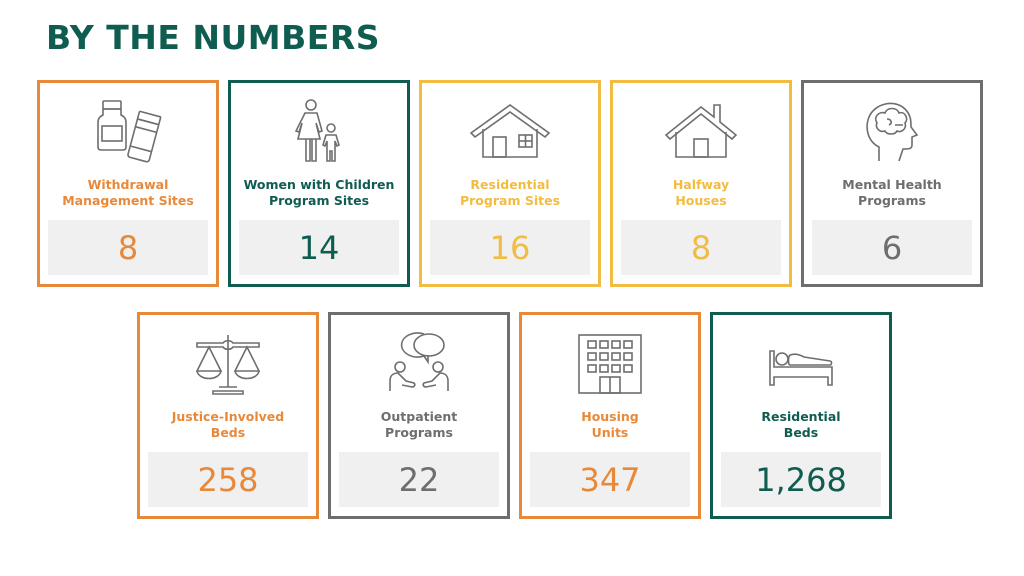 The height and width of the screenshot is (576, 1024). I want to click on value-box: 1,268, so click(801, 479).